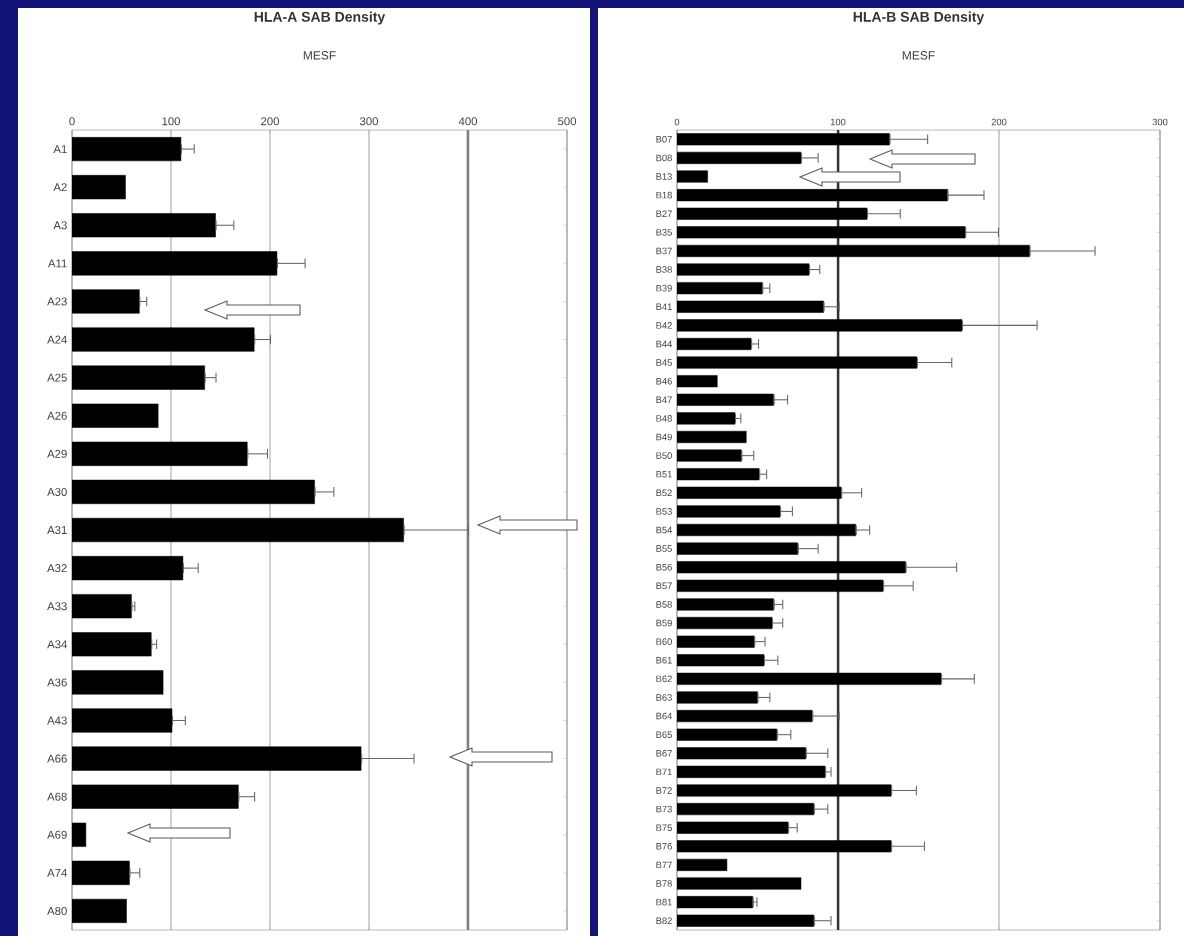  Describe the element at coordinates (664, 586) in the screenshot. I see `y-tick-label: B57` at that location.